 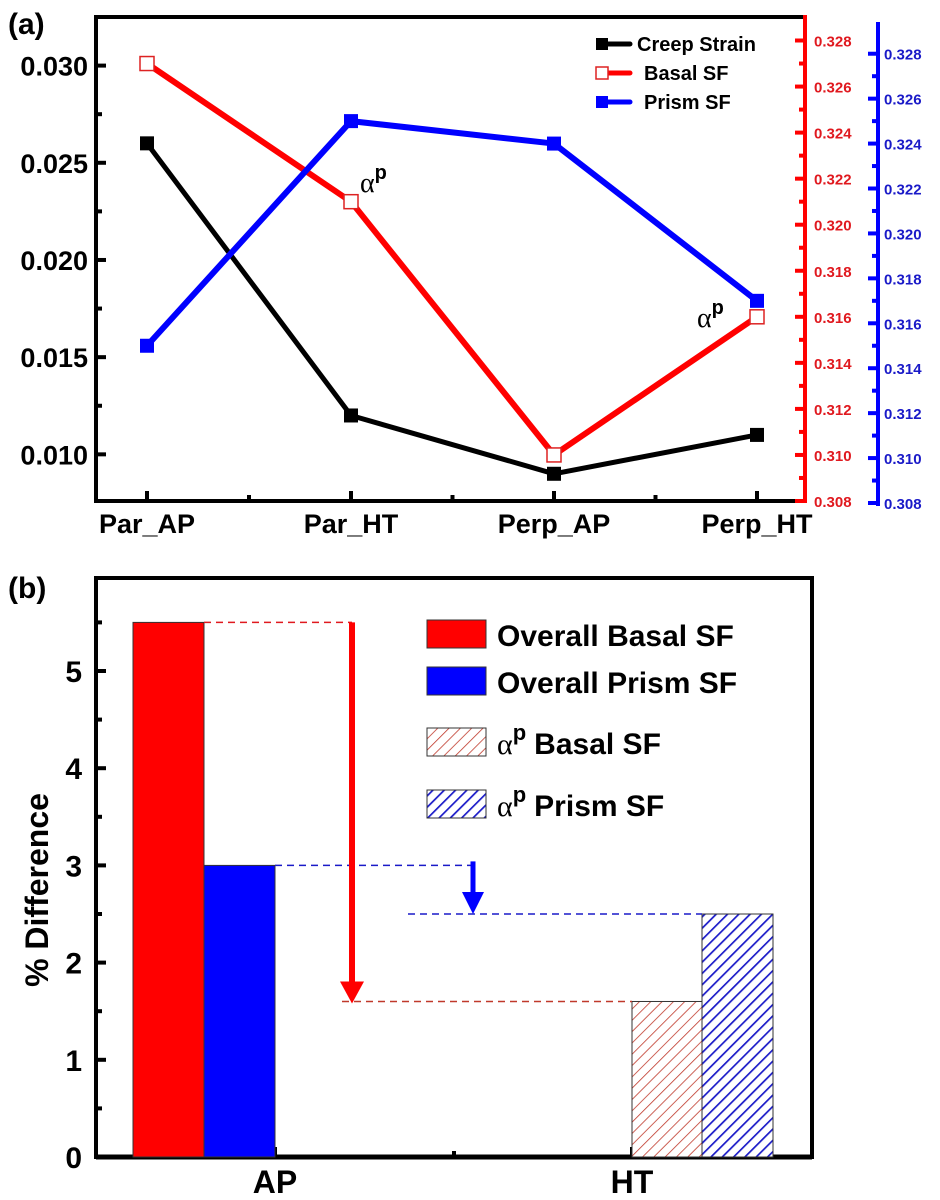 What do you see at coordinates (168, 889) in the screenshot?
I see `overall-basal-sf-bar` at bounding box center [168, 889].